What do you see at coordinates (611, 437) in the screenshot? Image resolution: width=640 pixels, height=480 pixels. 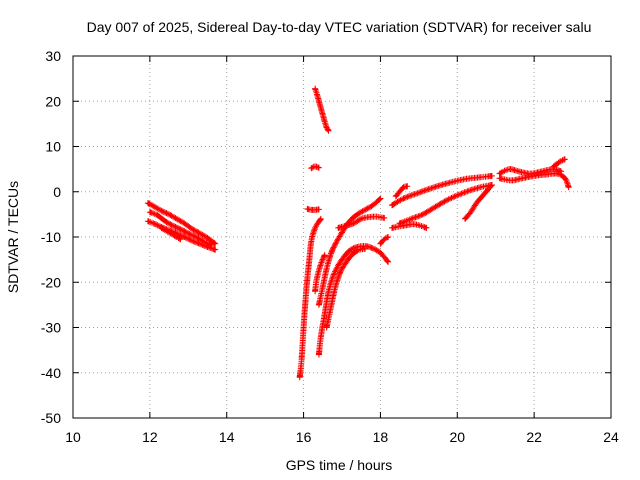 I see `x-tick-label: 24` at bounding box center [611, 437].